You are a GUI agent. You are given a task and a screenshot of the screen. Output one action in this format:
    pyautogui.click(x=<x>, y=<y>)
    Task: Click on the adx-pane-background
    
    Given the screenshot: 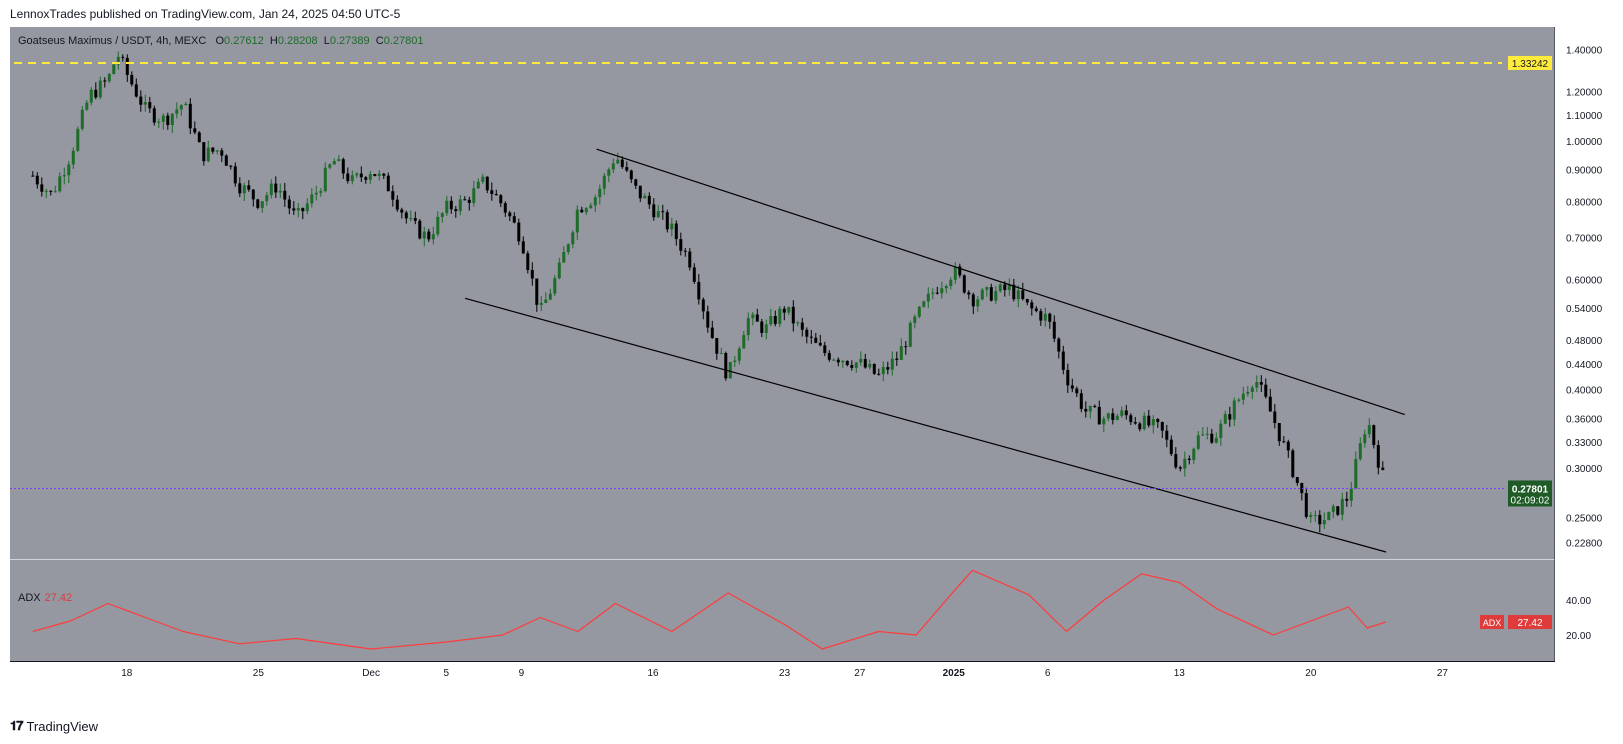 What is the action you would take?
    pyautogui.click(x=782, y=610)
    